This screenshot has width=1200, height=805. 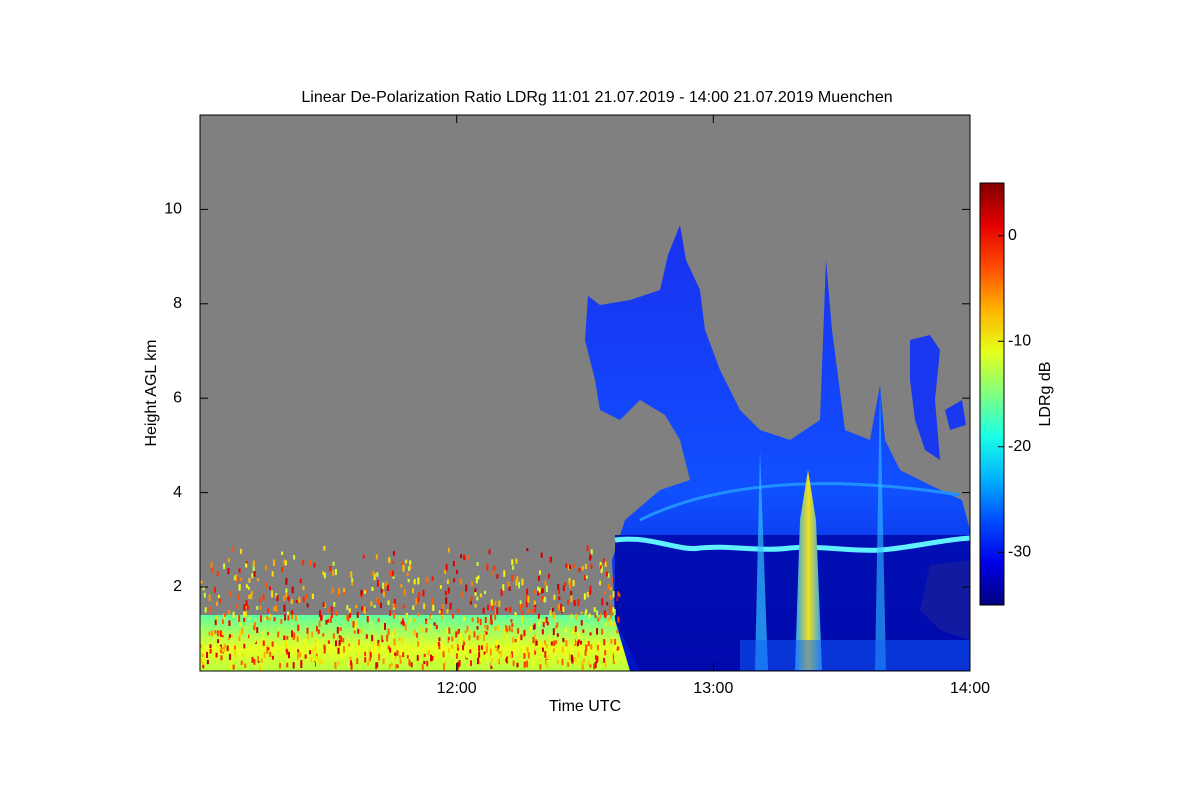 I want to click on colorbar, so click(x=992, y=394).